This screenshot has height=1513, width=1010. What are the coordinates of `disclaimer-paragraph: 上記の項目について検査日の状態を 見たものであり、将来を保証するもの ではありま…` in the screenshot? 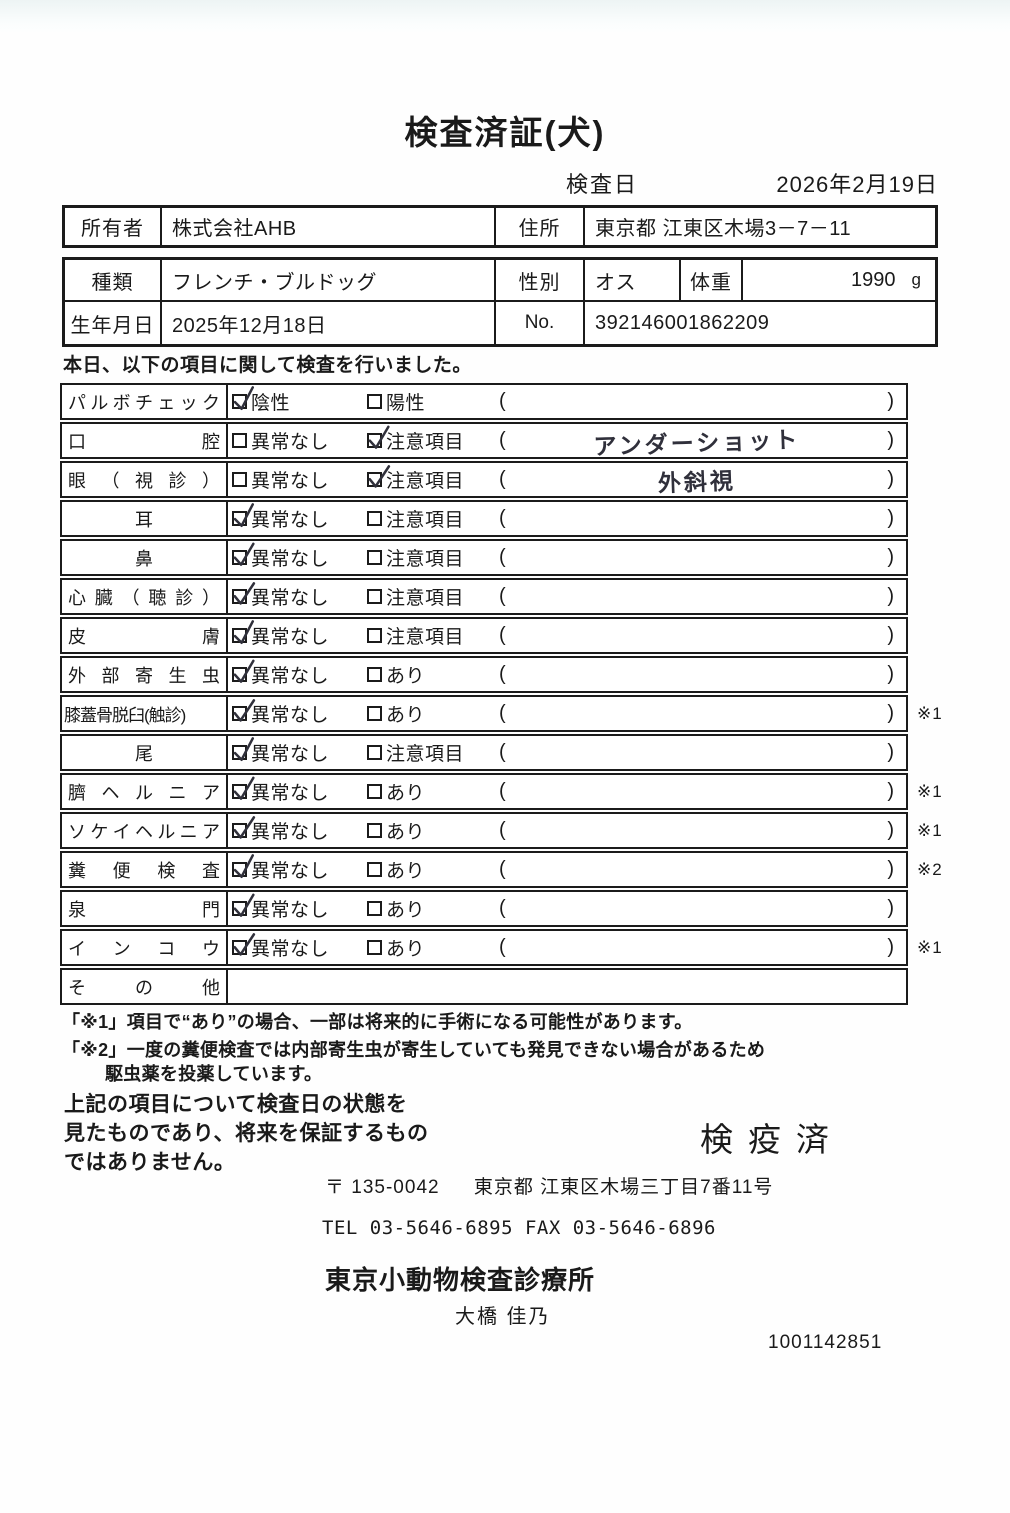 It's located at (246, 1133).